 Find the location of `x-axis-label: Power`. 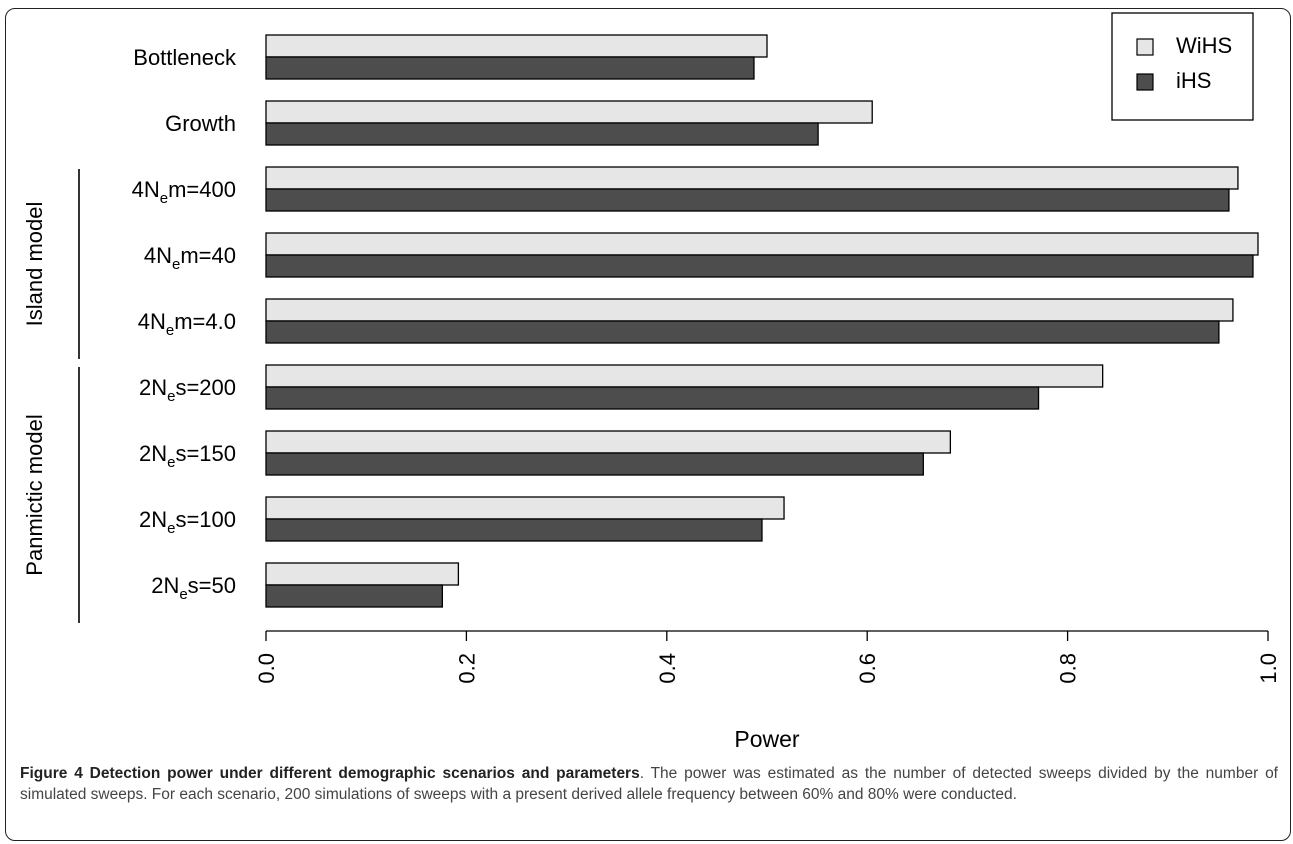

x-axis-label: Power is located at coordinates (767, 739).